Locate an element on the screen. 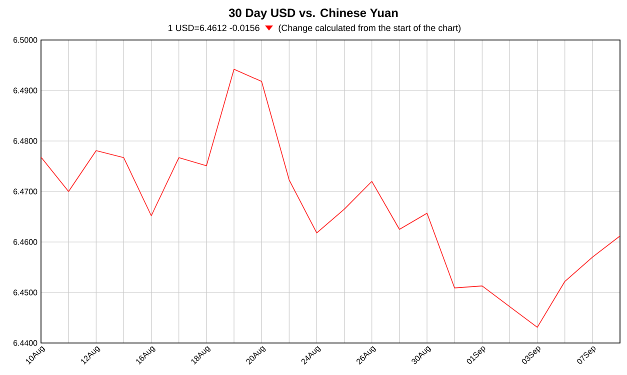  chart-subtitle: 1 USD=6.4612 -0.0156 is located at coordinates (214, 28).